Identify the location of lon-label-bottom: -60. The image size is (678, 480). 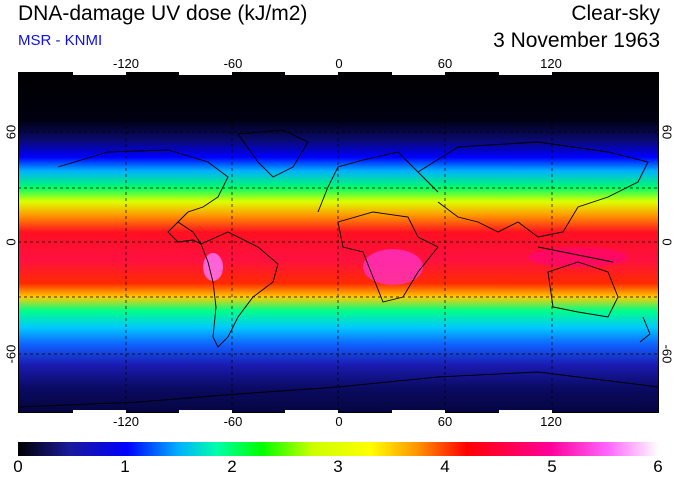
(233, 421).